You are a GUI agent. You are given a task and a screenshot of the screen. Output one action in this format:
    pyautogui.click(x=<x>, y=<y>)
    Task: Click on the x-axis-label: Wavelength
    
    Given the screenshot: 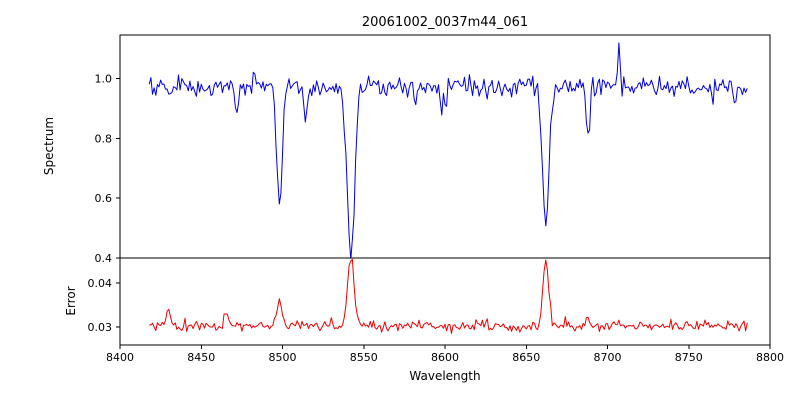 What is the action you would take?
    pyautogui.click(x=445, y=376)
    